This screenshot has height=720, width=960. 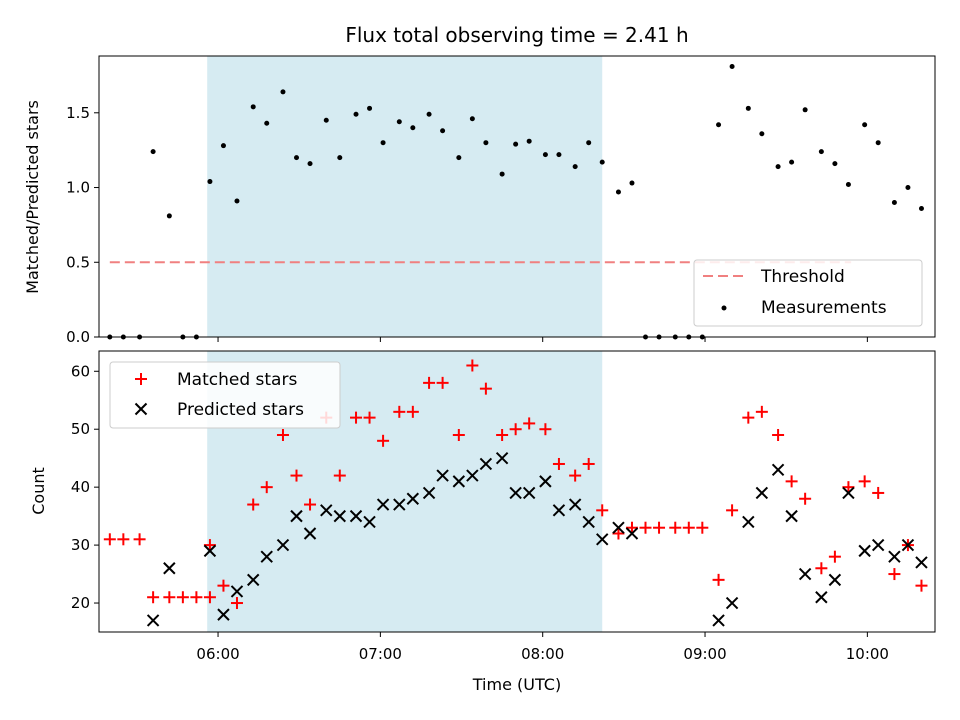 I want to click on x-tick-label: 06:00, so click(x=217, y=654).